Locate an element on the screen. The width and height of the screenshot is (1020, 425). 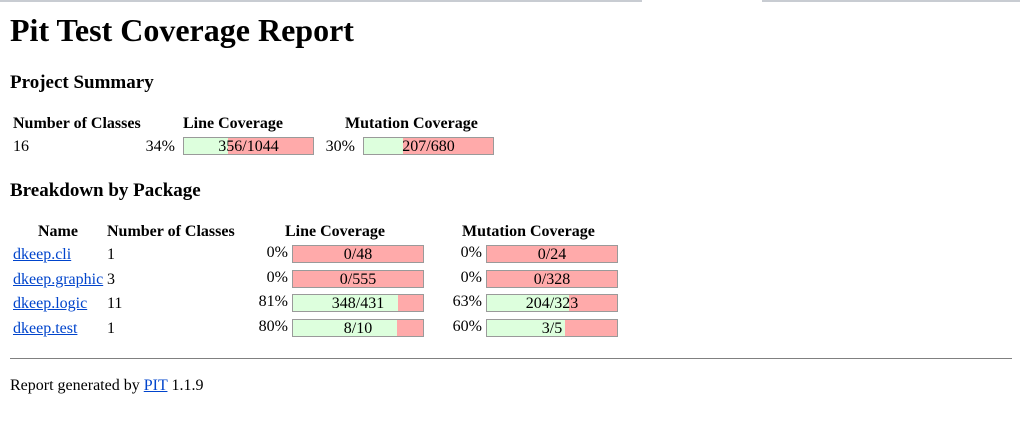
package-line-ratio: 8/10 is located at coordinates (358, 328).